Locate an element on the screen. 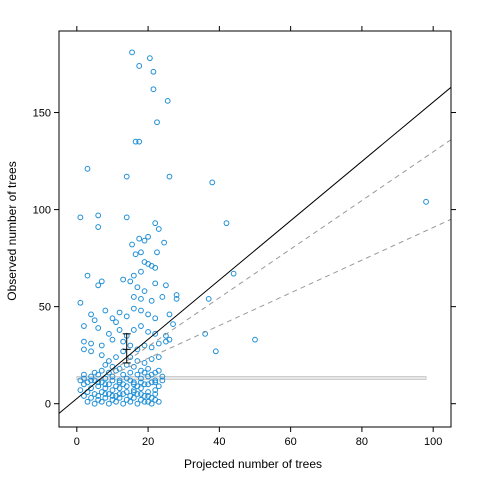  x-tick-label: 20 is located at coordinates (148, 442).